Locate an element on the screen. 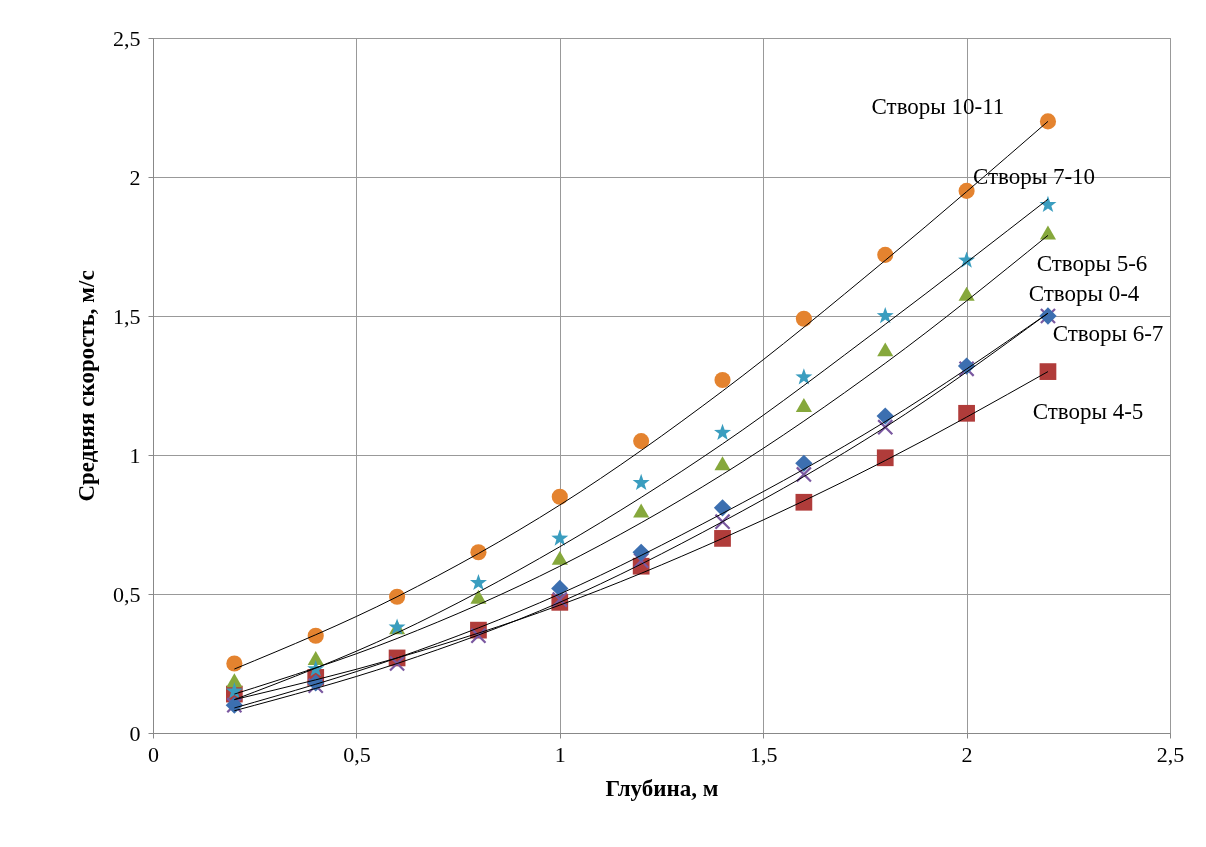 The height and width of the screenshot is (847, 1206). x-tick-label: 0 is located at coordinates (153, 754).